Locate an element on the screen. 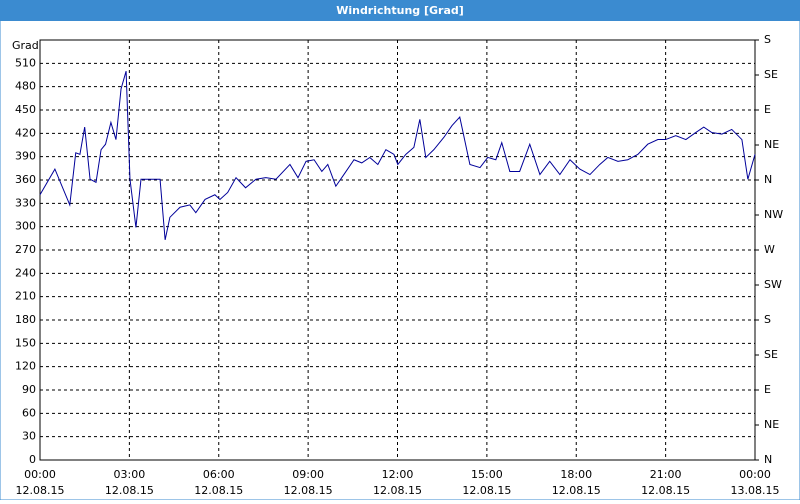 Image resolution: width=800 pixels, height=504 pixels. y-tick-label: 120 is located at coordinates (25, 366).